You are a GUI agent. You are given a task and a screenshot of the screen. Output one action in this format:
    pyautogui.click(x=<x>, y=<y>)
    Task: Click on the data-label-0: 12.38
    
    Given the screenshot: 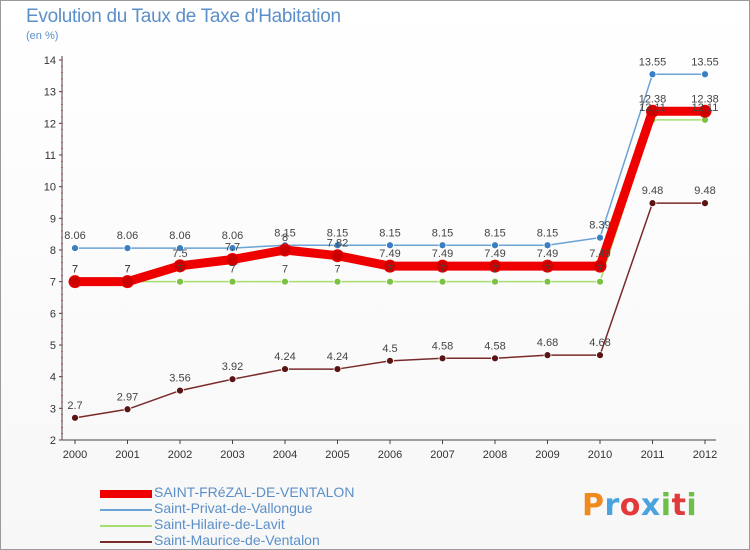 What is the action you would take?
    pyautogui.click(x=653, y=99)
    